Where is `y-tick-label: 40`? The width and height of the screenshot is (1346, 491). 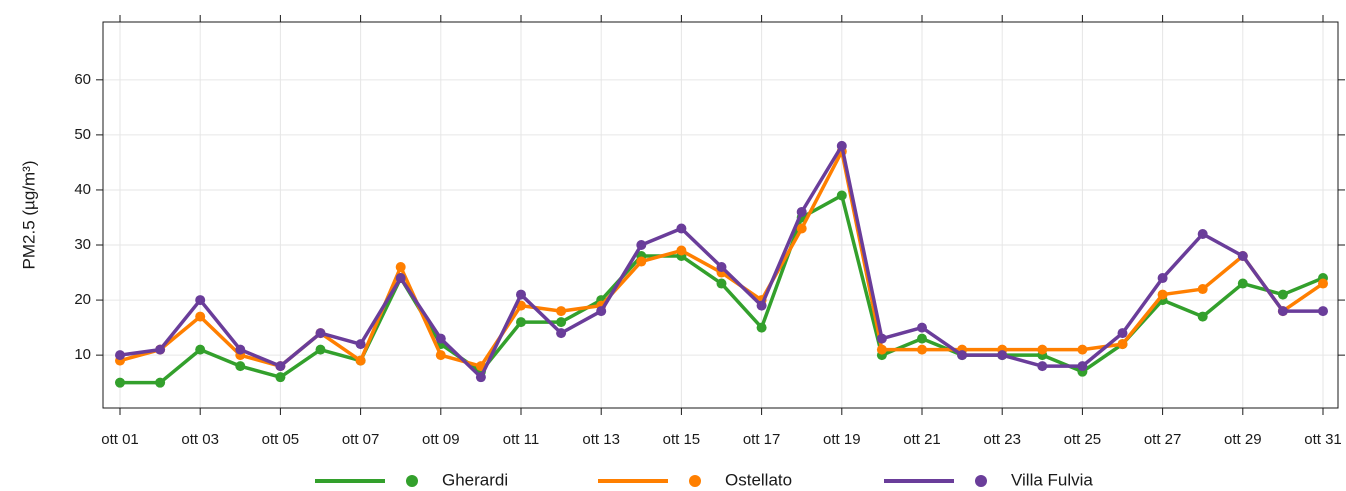 y-tick-label: 40 is located at coordinates (82, 189).